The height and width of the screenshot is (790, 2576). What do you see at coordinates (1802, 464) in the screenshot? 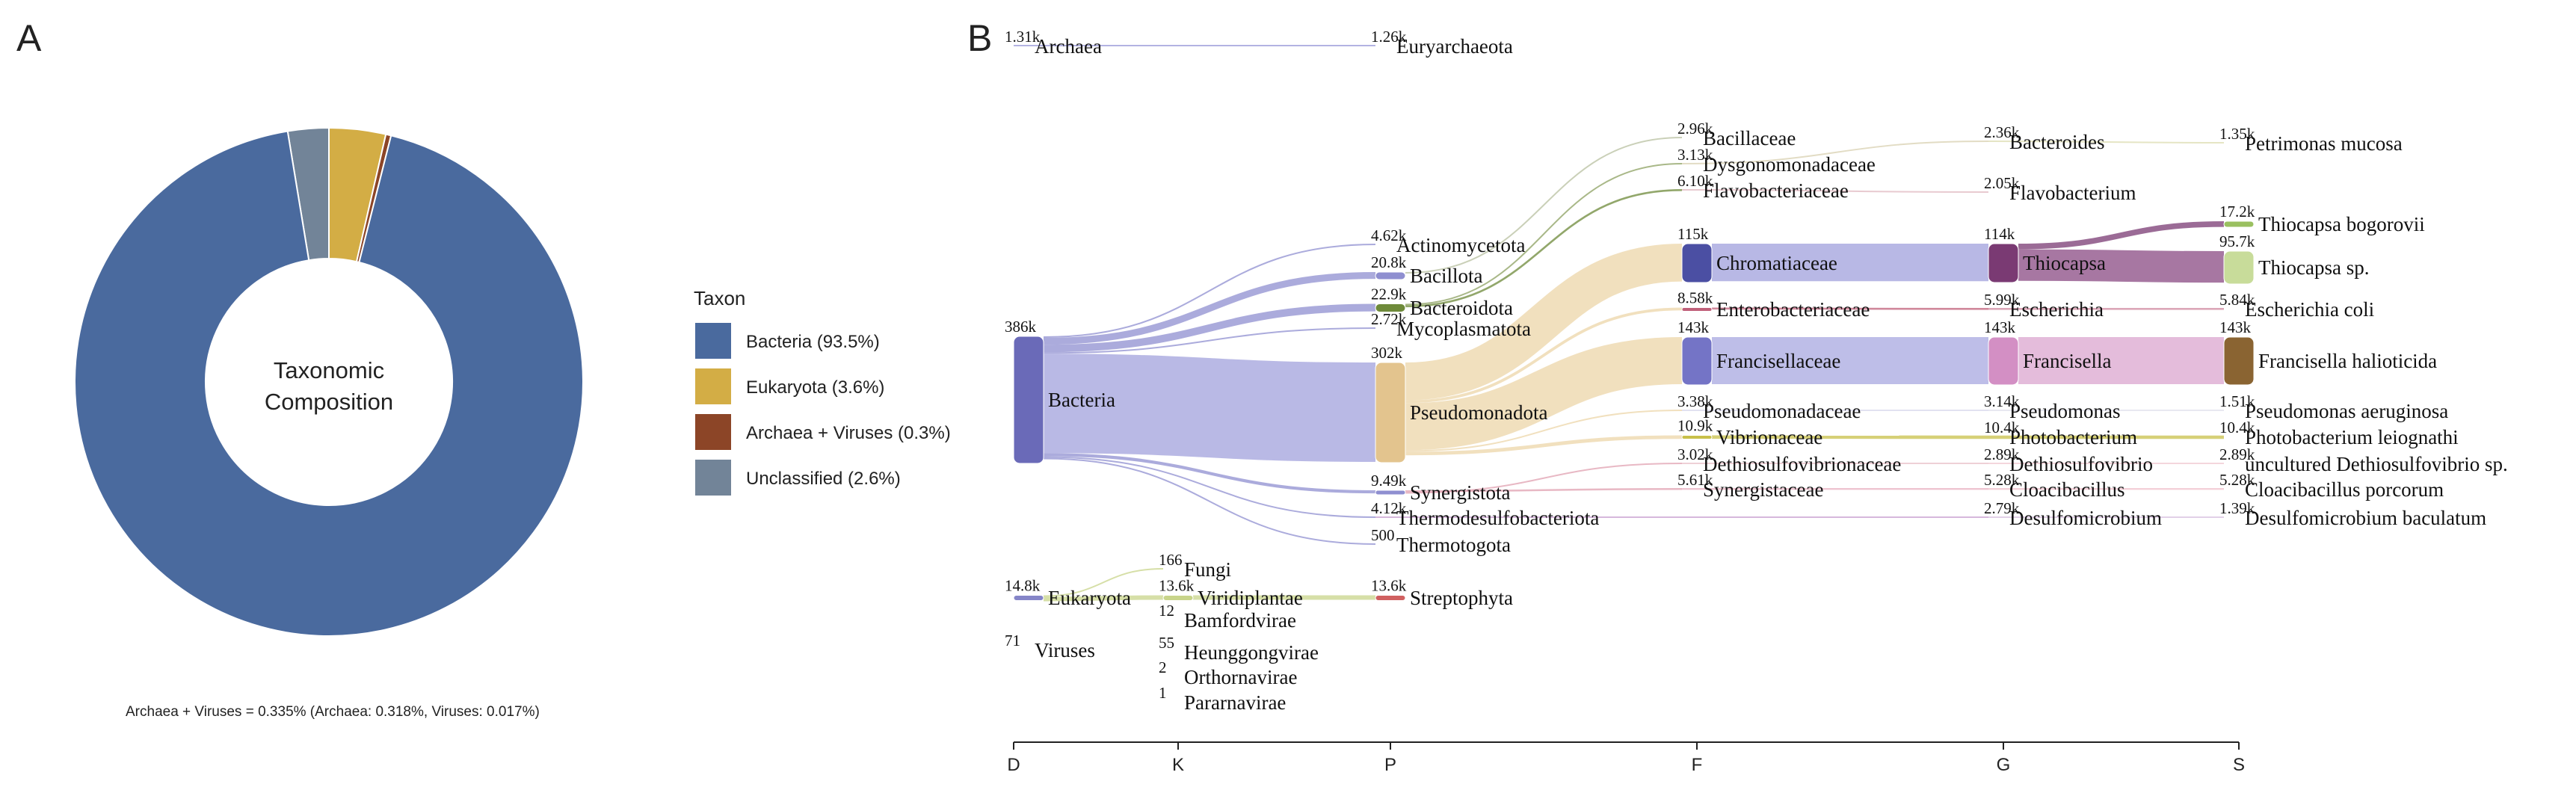
I see `sankey-label-dethiosulfovib: Dethiosulfovibrionaceae` at bounding box center [1802, 464].